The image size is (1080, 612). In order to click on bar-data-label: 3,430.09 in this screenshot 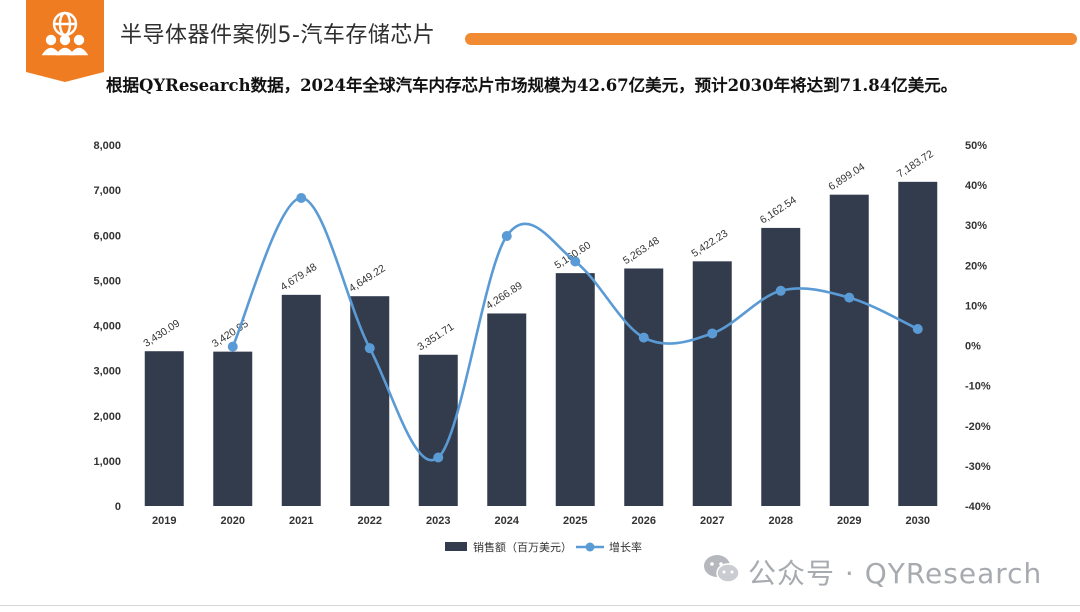, I will do `click(161, 333)`.